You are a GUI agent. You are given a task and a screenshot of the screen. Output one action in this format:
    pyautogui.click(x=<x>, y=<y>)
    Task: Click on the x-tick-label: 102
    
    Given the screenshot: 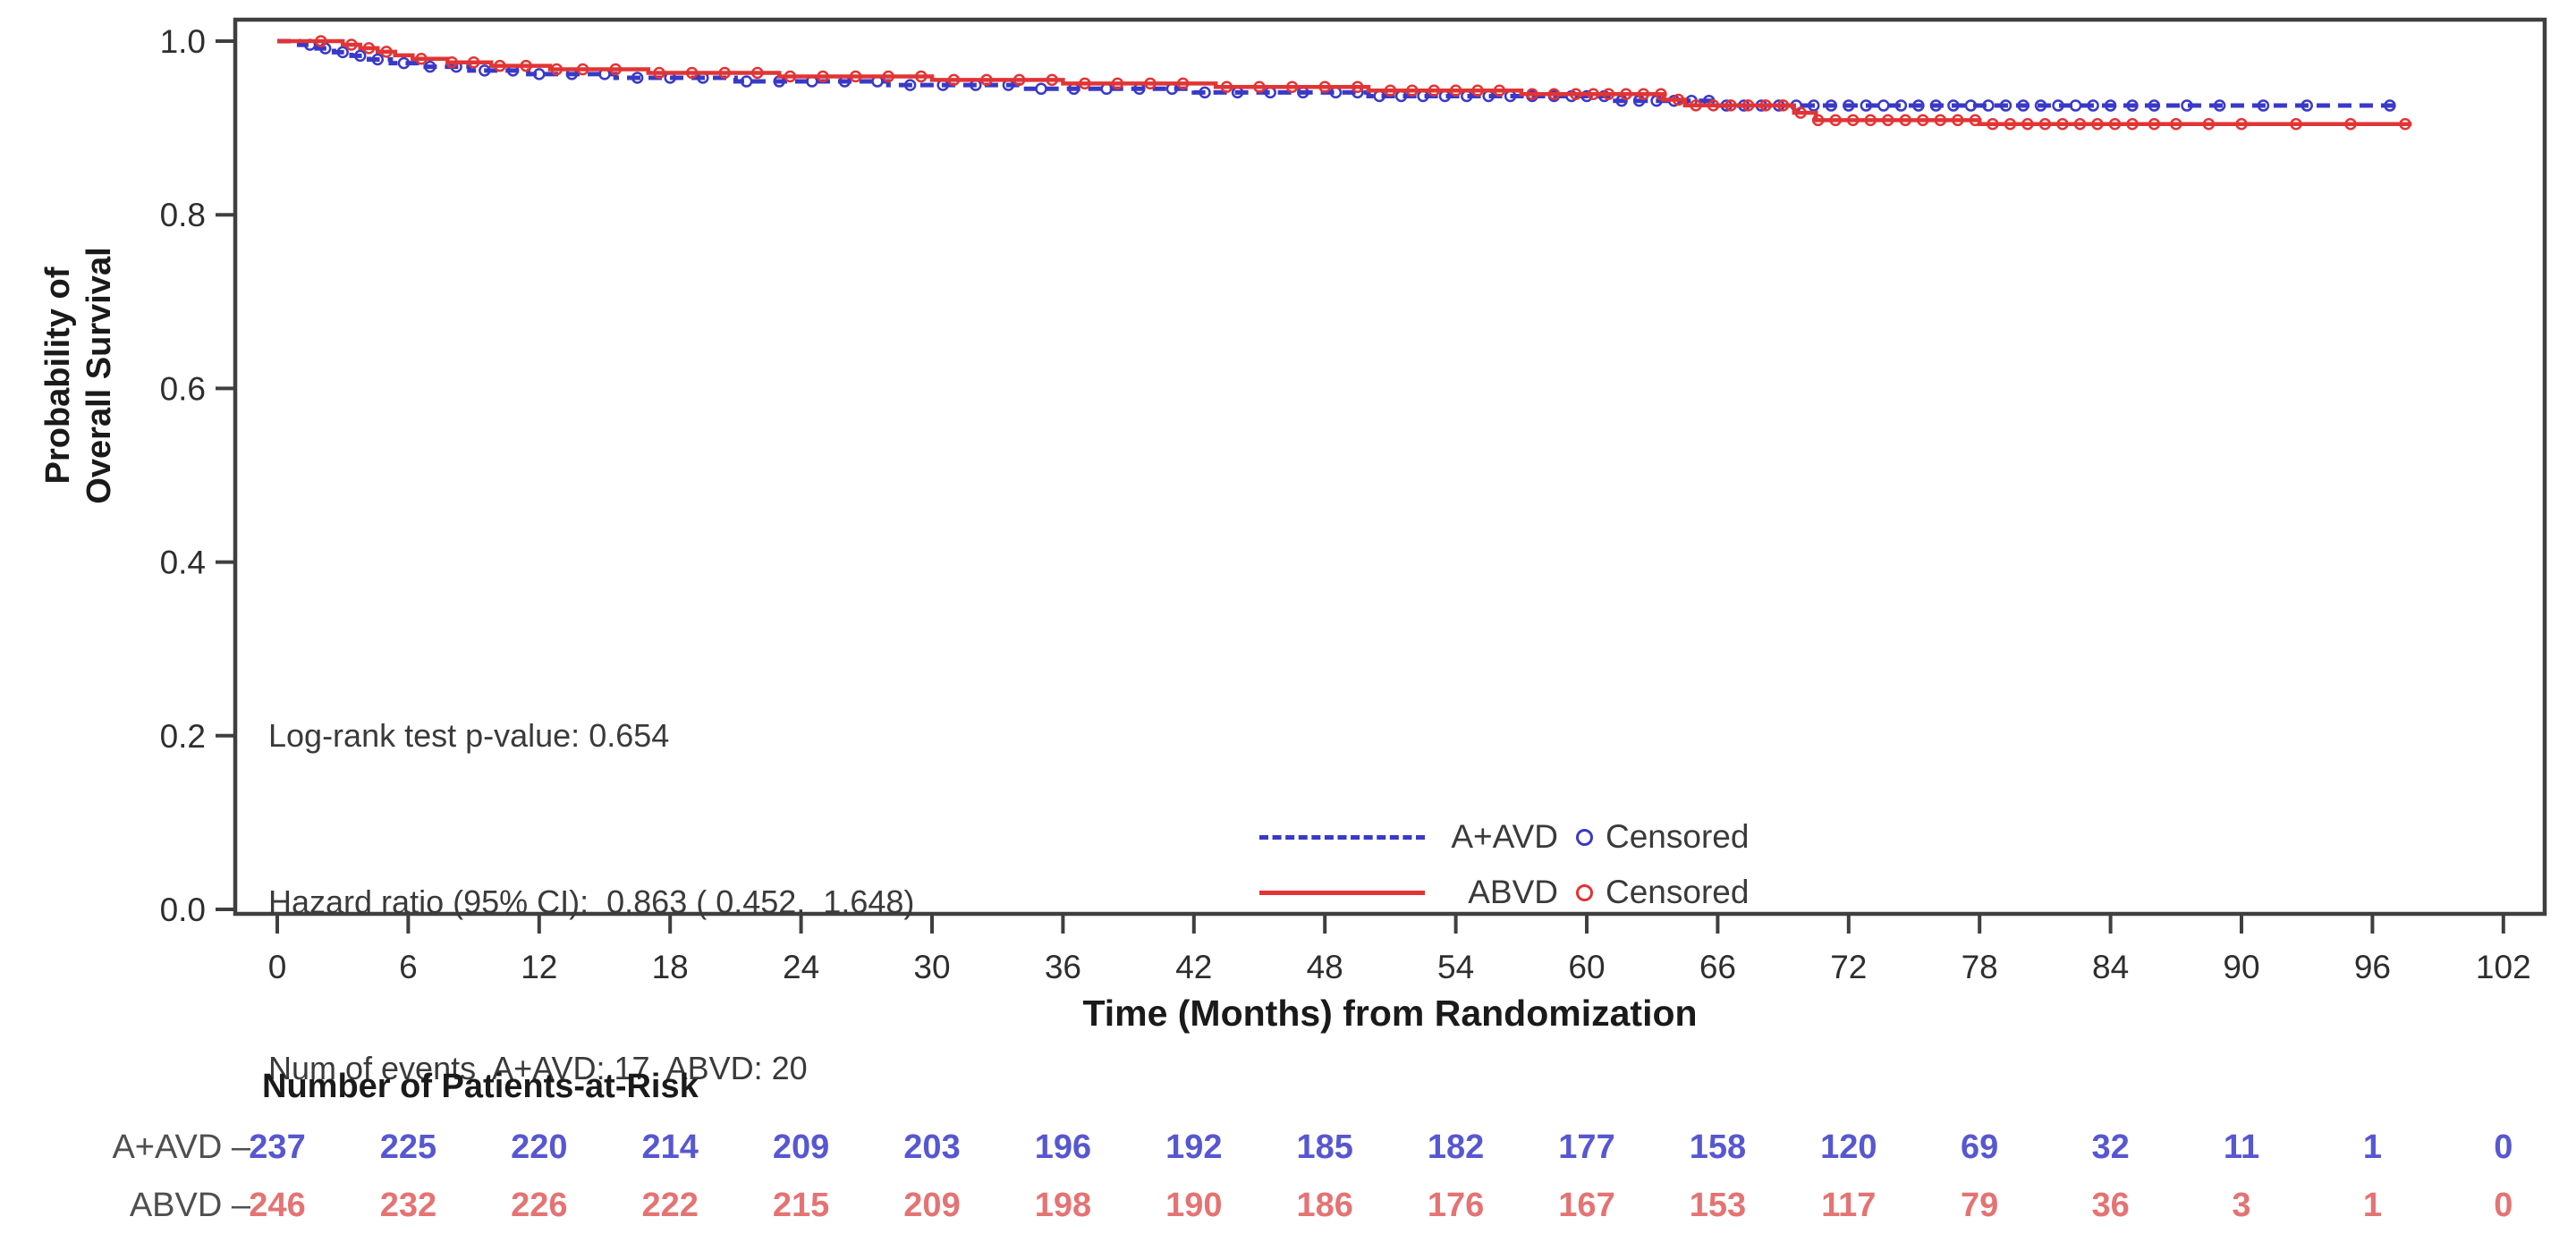 What is the action you would take?
    pyautogui.click(x=2503, y=967)
    